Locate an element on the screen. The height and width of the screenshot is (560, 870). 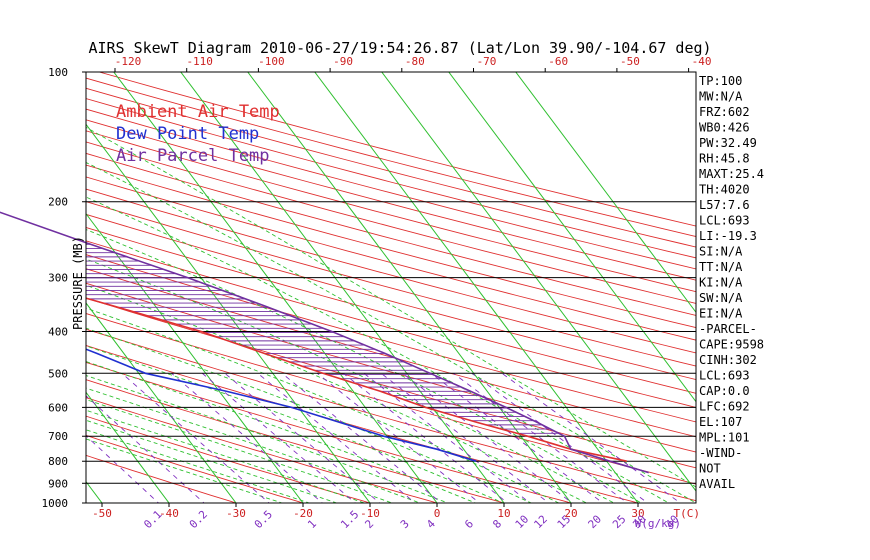
index-item: RH:45.8 is located at coordinates (724, 159).